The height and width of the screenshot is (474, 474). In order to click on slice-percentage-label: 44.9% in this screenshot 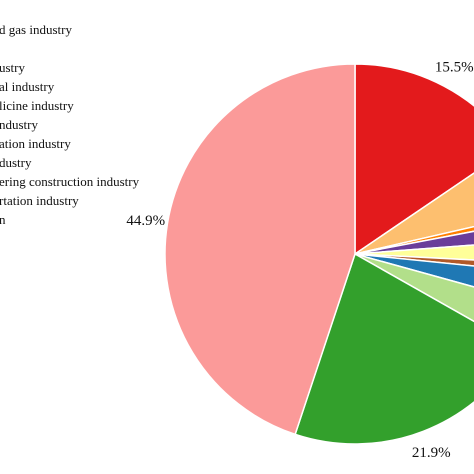, I will do `click(145, 221)`.